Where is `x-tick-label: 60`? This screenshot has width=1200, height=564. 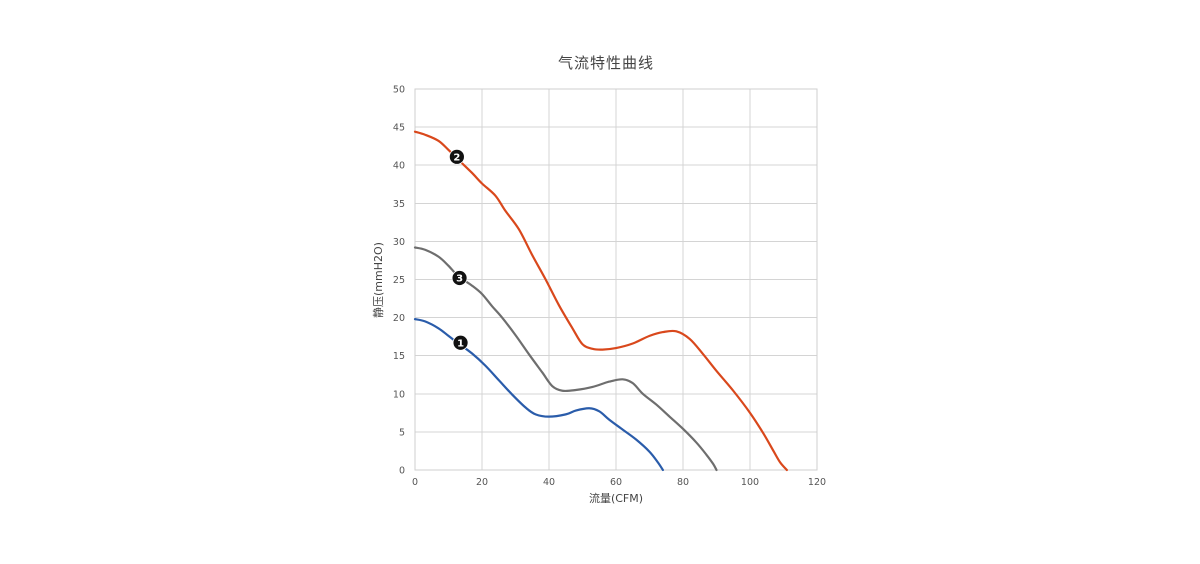
x-tick-label: 60 is located at coordinates (616, 482).